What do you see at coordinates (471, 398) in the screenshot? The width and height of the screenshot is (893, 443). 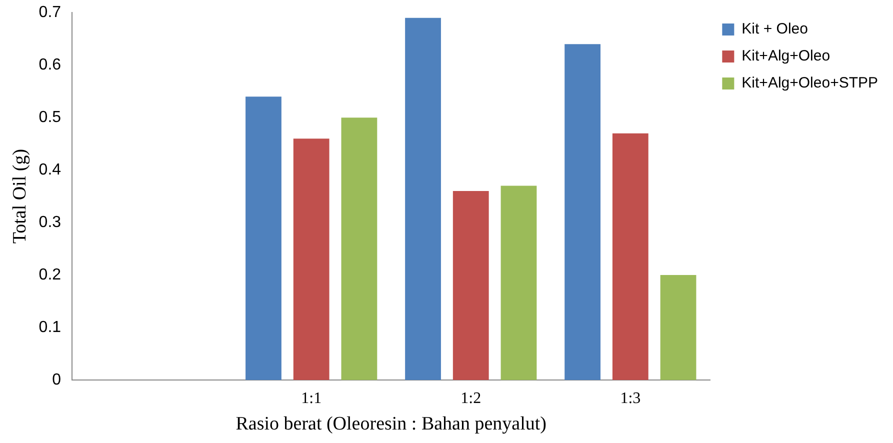 I see `x-tick-label: 1:2` at bounding box center [471, 398].